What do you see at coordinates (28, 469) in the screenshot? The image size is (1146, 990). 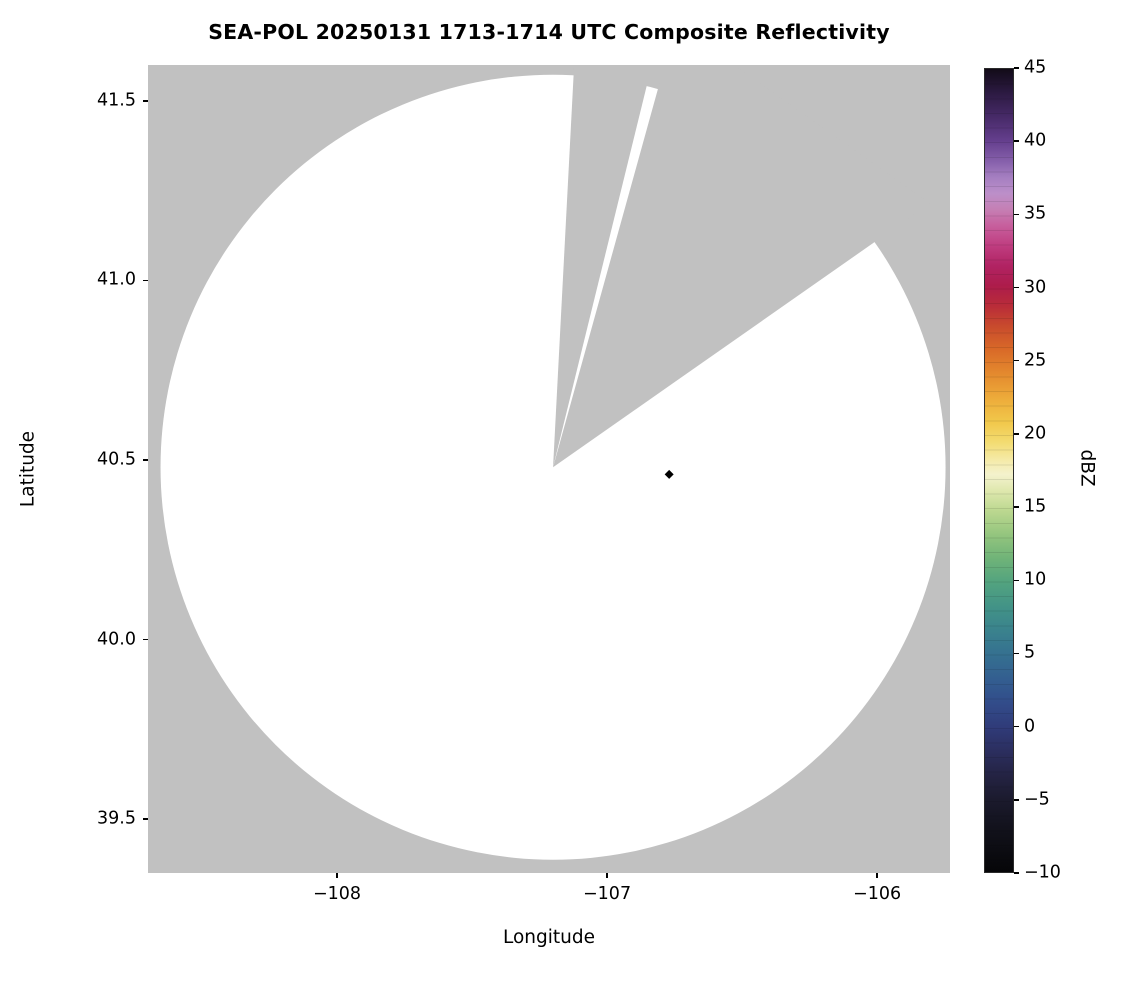 I see `y-axis-label: Latitude` at bounding box center [28, 469].